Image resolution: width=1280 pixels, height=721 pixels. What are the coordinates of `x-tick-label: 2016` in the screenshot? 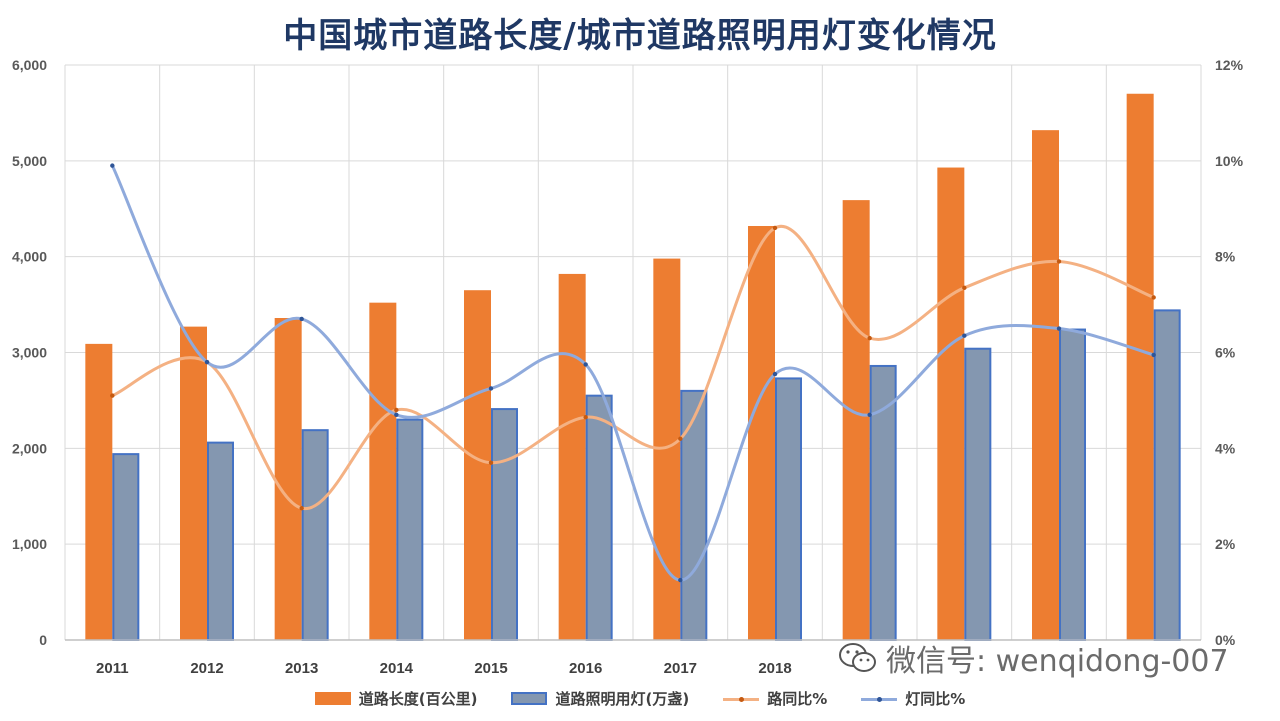 It's located at (585, 668).